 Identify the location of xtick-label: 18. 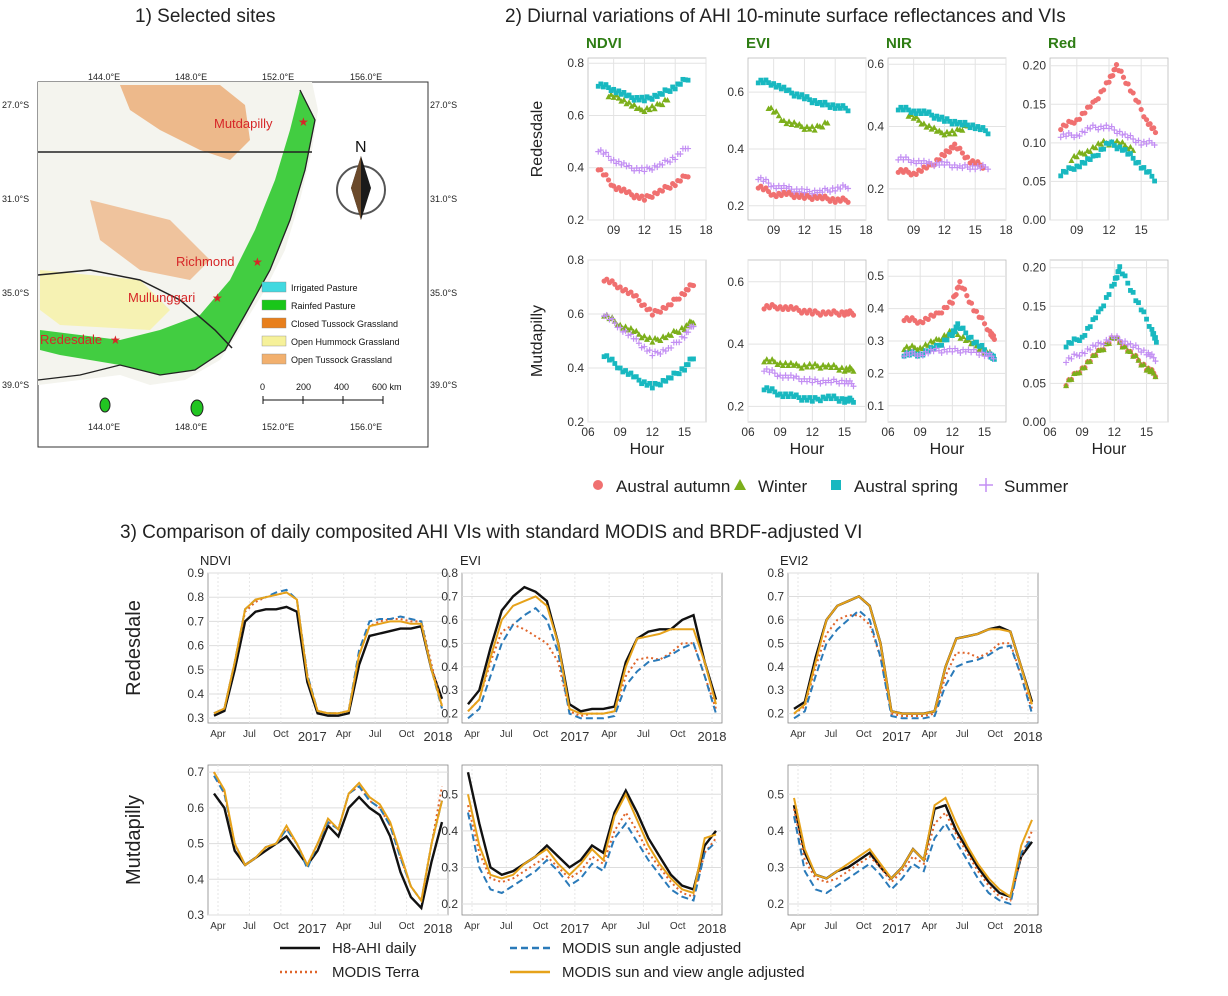
(706, 230).